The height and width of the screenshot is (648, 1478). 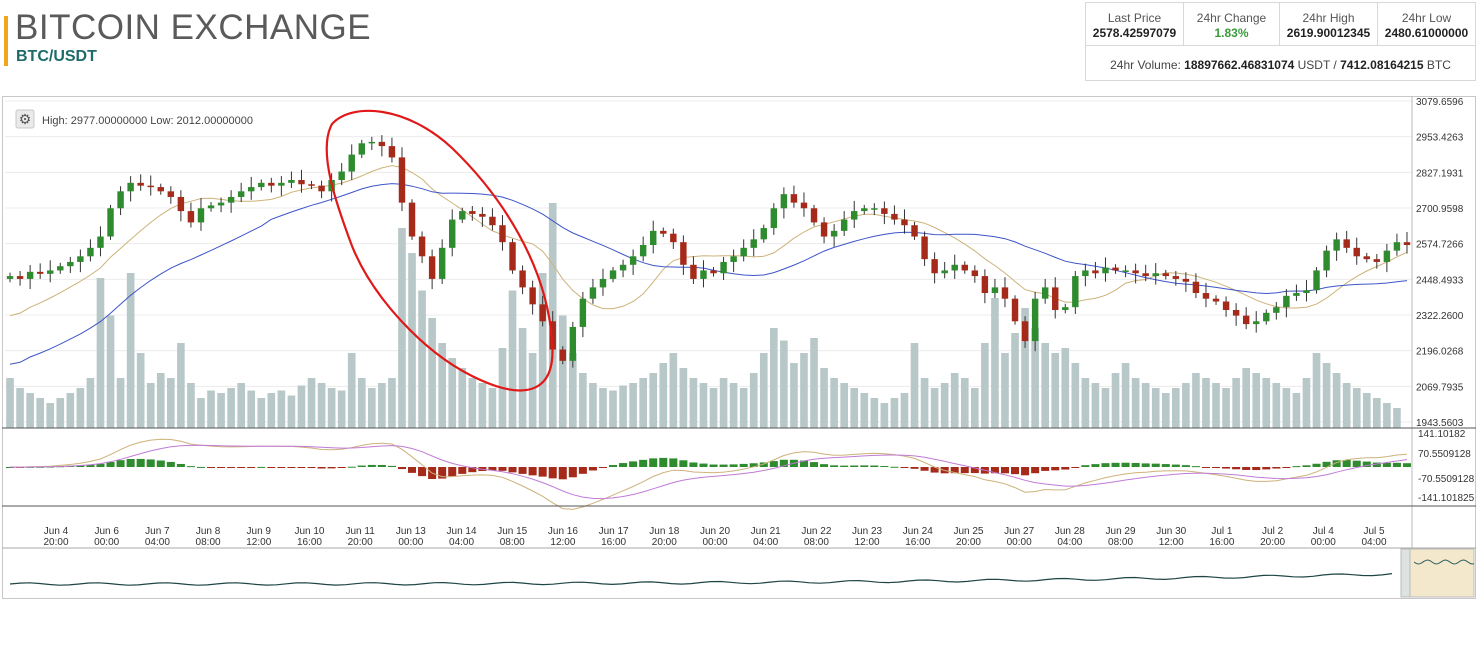 I want to click on time-tick-date: Jun 10, so click(x=309, y=531).